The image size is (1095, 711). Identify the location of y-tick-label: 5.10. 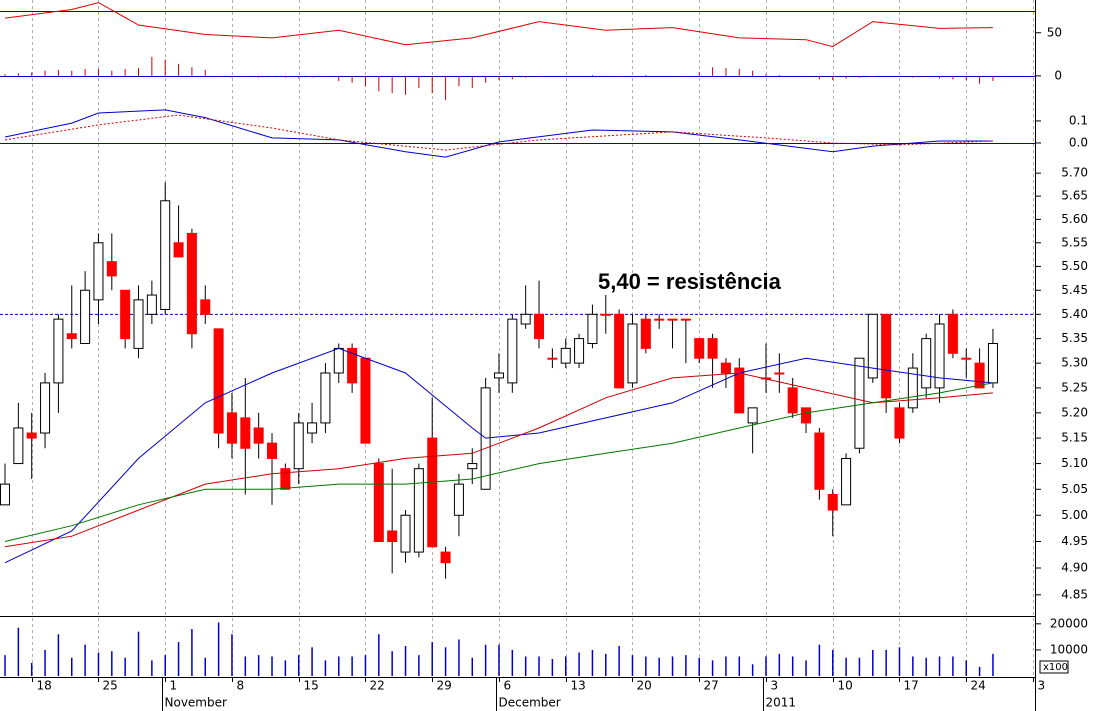
(1074, 463).